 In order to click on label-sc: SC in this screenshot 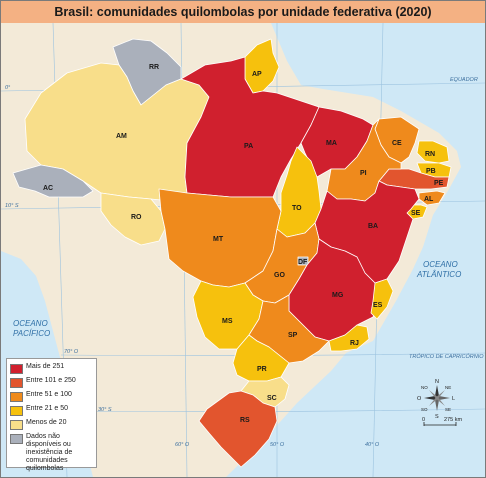, I will do `click(272, 398)`.